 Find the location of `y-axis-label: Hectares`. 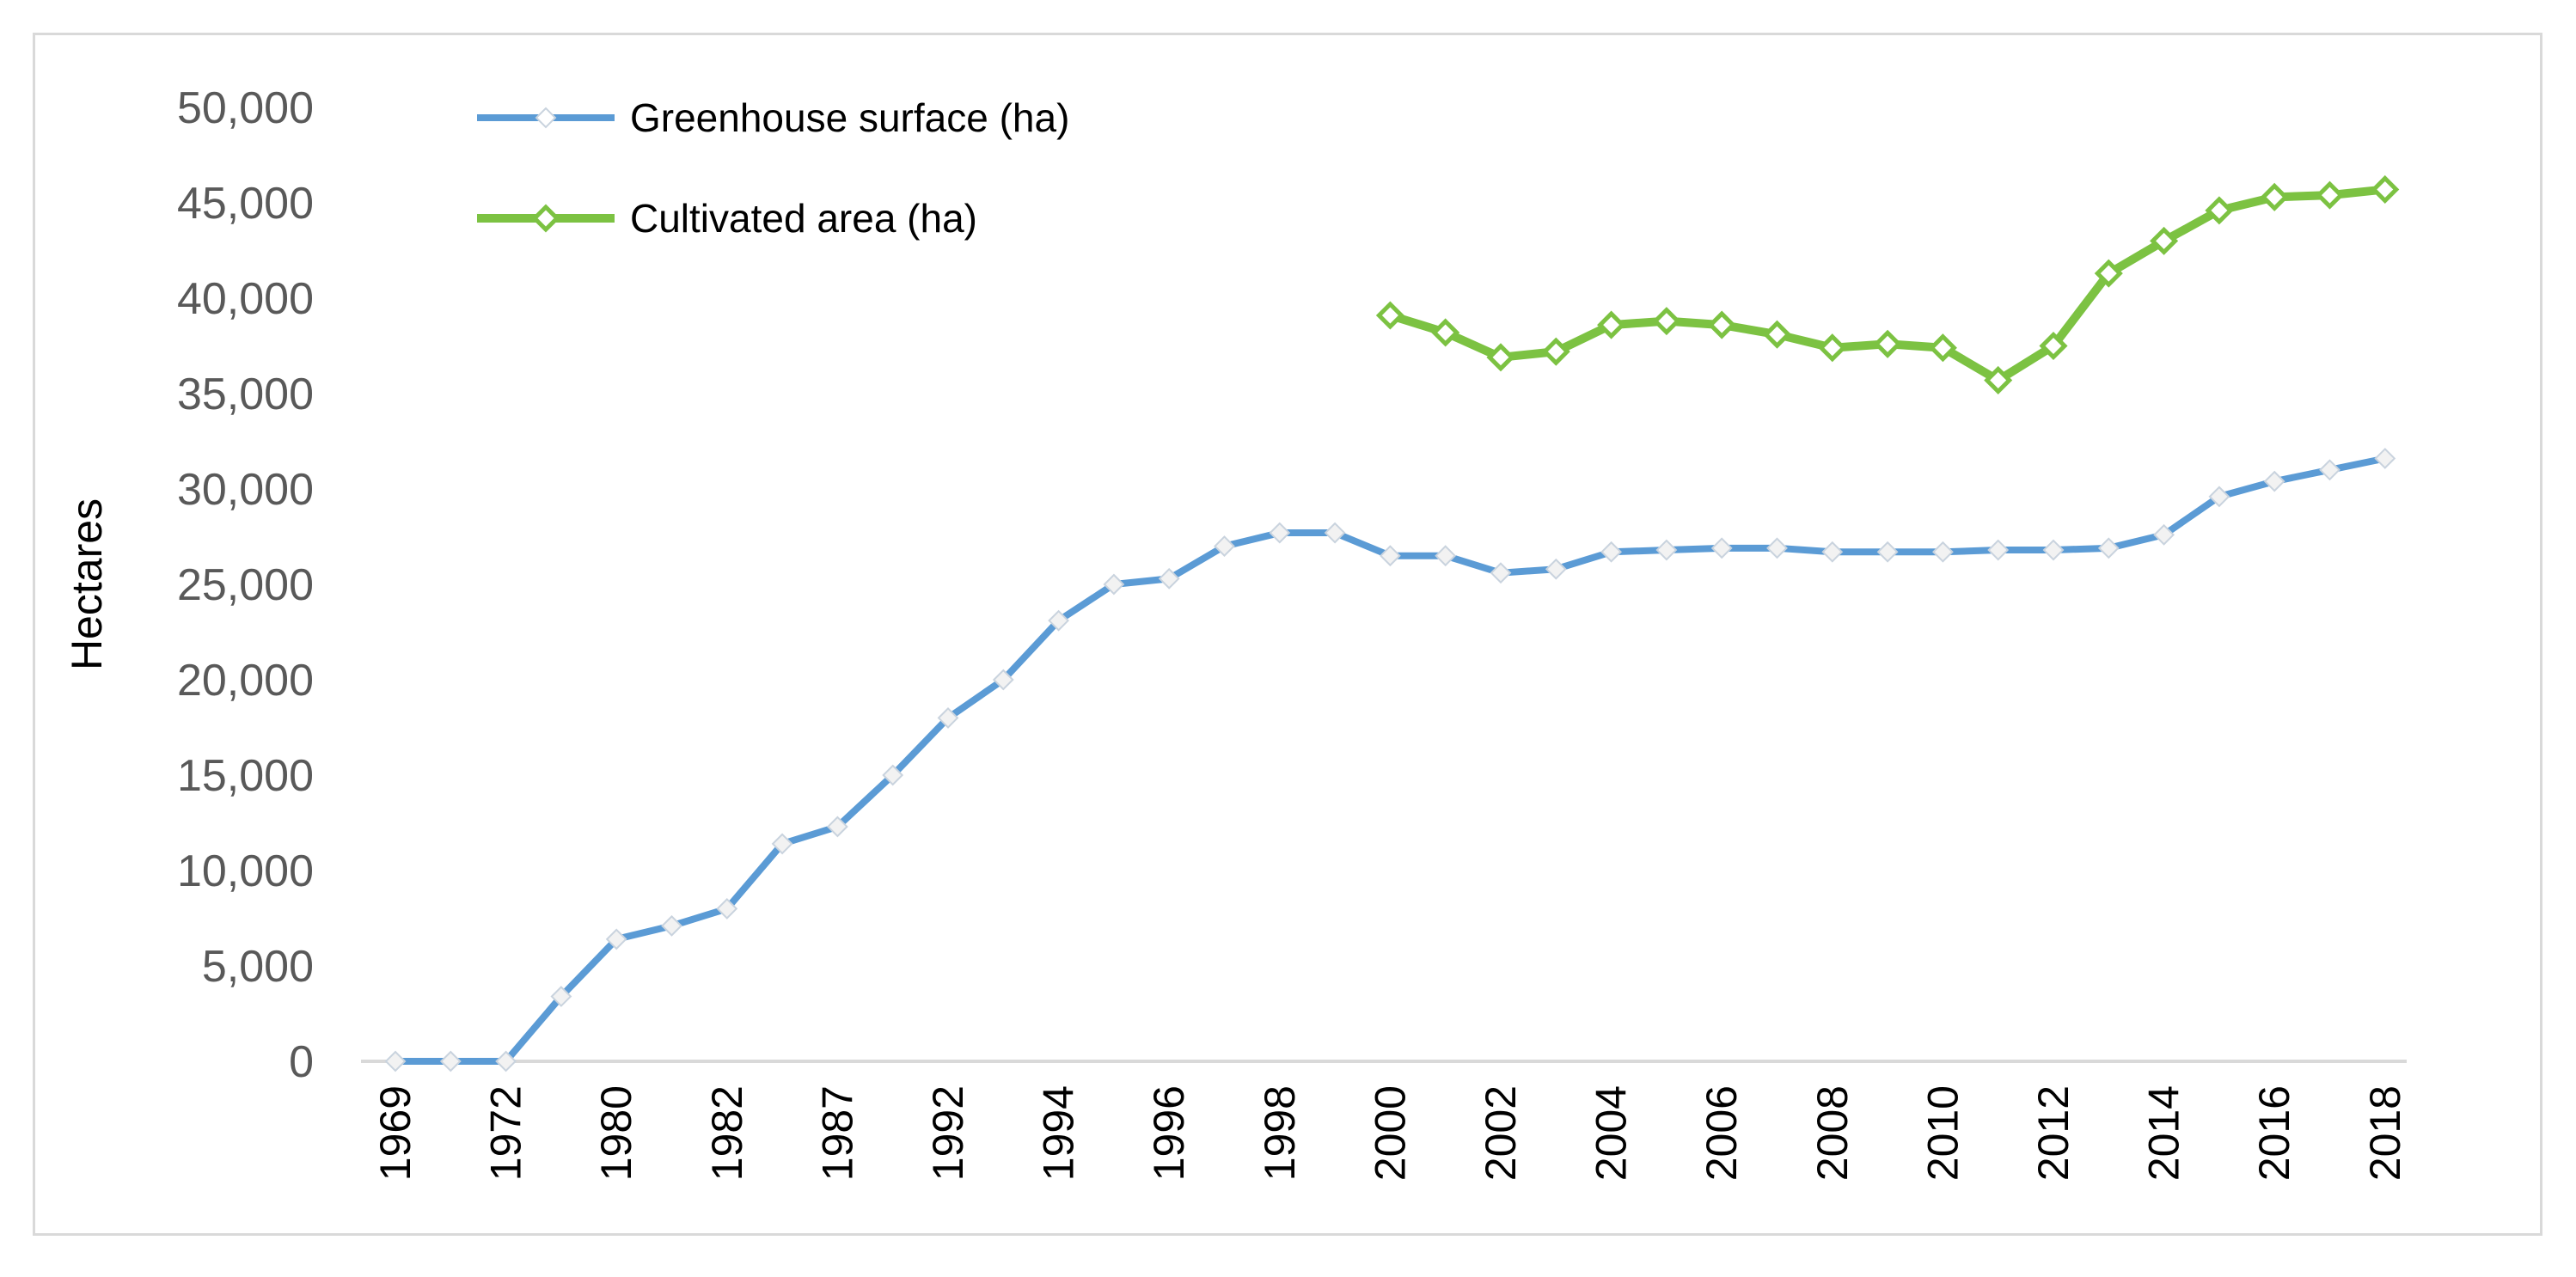

y-axis-label: Hectares is located at coordinates (87, 584).